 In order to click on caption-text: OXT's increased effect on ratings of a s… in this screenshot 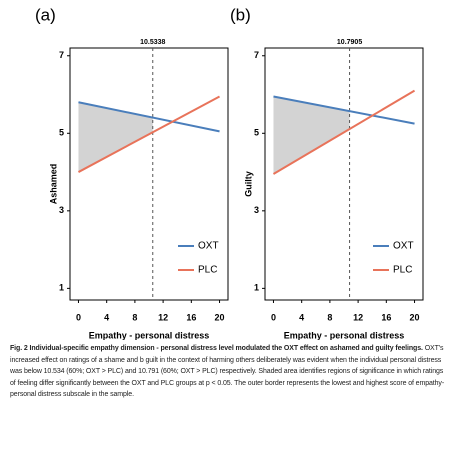, I will do `click(227, 371)`.